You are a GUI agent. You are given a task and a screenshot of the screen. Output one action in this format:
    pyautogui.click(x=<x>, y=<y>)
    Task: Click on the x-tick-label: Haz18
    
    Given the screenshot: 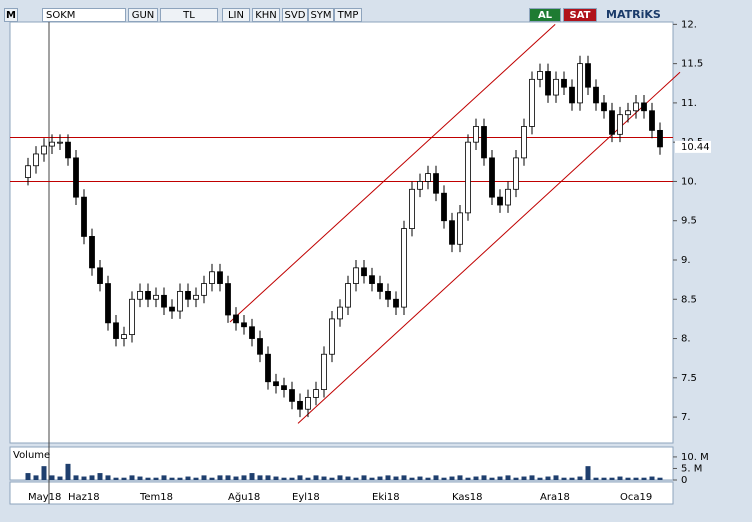 What is the action you would take?
    pyautogui.click(x=84, y=497)
    